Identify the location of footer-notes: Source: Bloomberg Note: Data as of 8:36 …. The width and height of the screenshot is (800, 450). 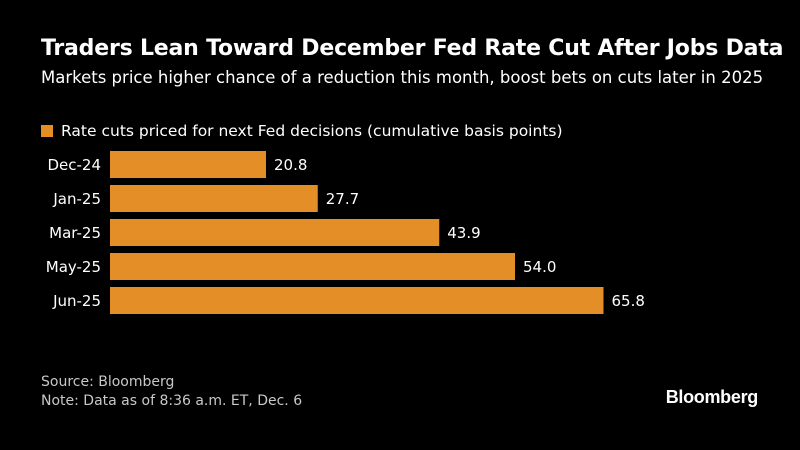
(171, 392).